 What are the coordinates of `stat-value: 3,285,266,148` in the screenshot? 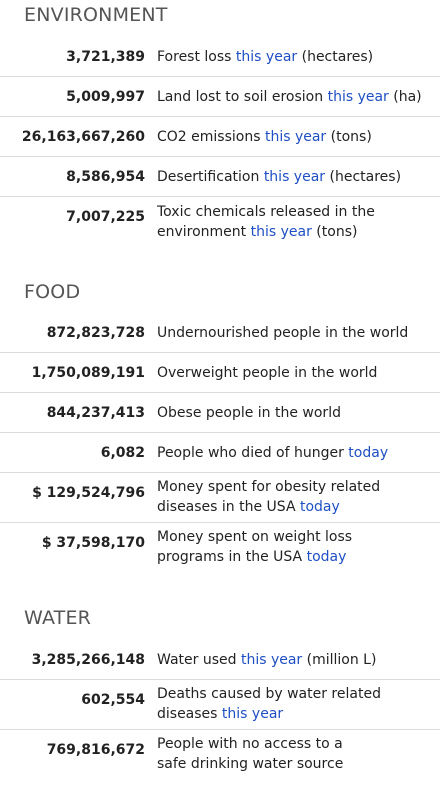 It's located at (88, 660).